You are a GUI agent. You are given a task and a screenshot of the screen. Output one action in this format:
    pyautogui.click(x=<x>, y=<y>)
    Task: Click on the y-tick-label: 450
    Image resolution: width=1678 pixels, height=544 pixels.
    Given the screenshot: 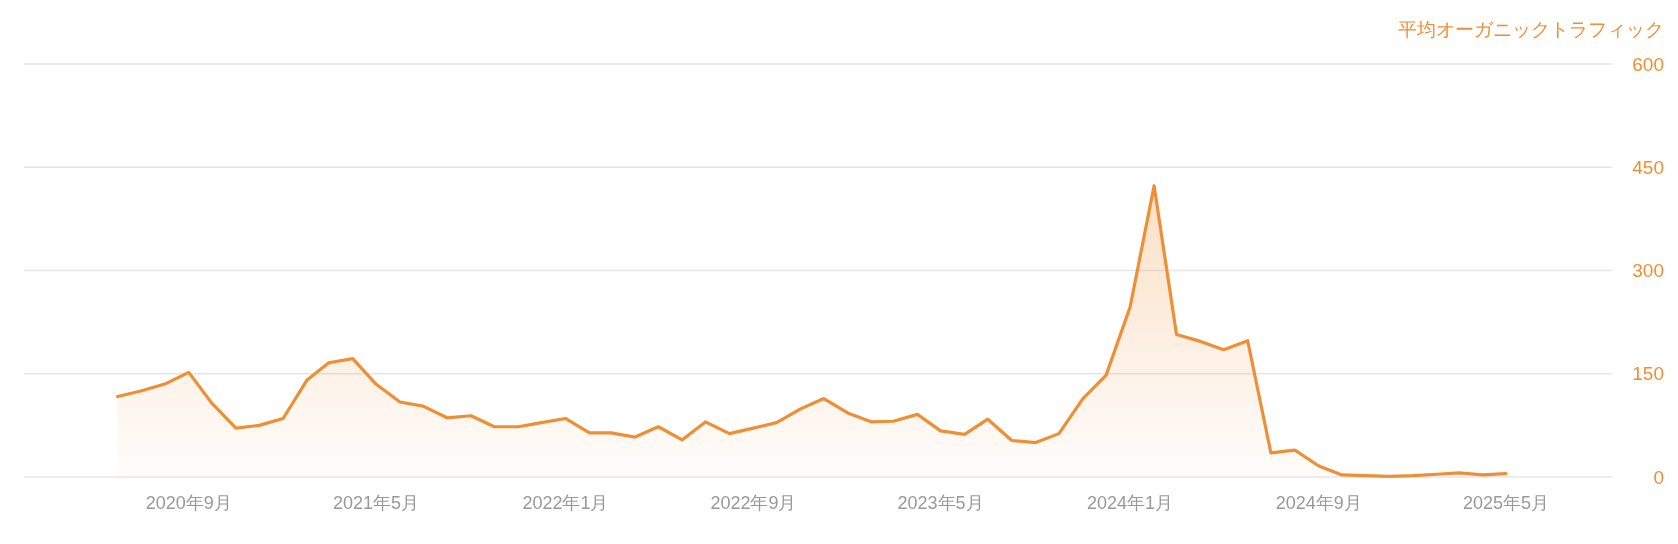 What is the action you would take?
    pyautogui.click(x=1648, y=167)
    